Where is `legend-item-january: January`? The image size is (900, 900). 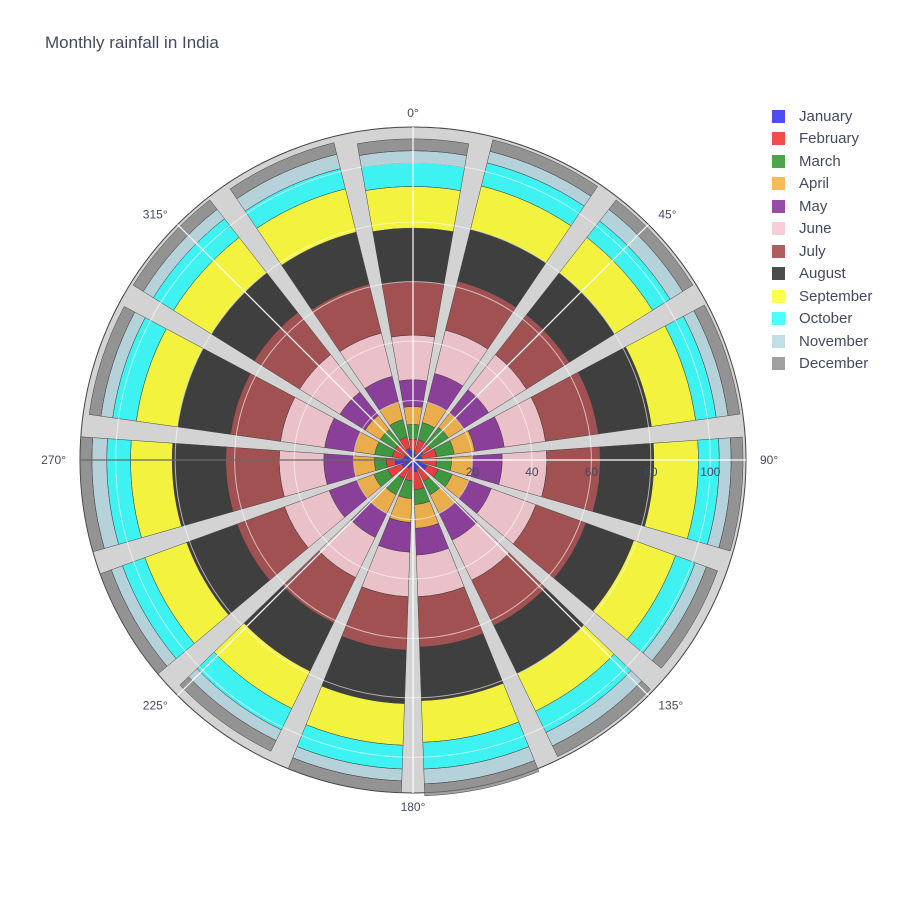 legend-item-january: January is located at coordinates (822, 116).